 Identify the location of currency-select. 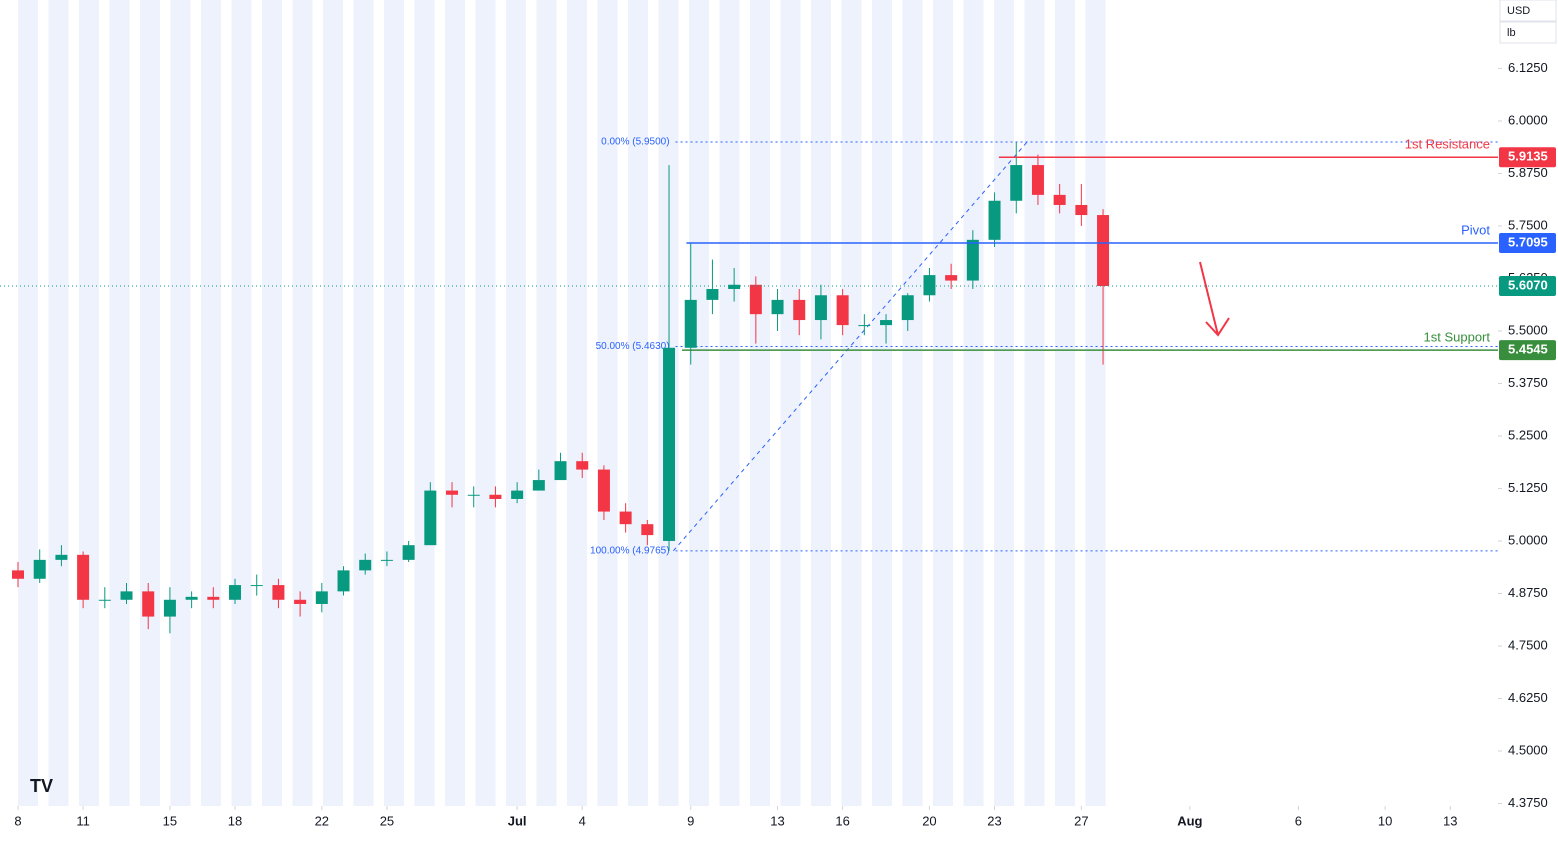
(1528, 11).